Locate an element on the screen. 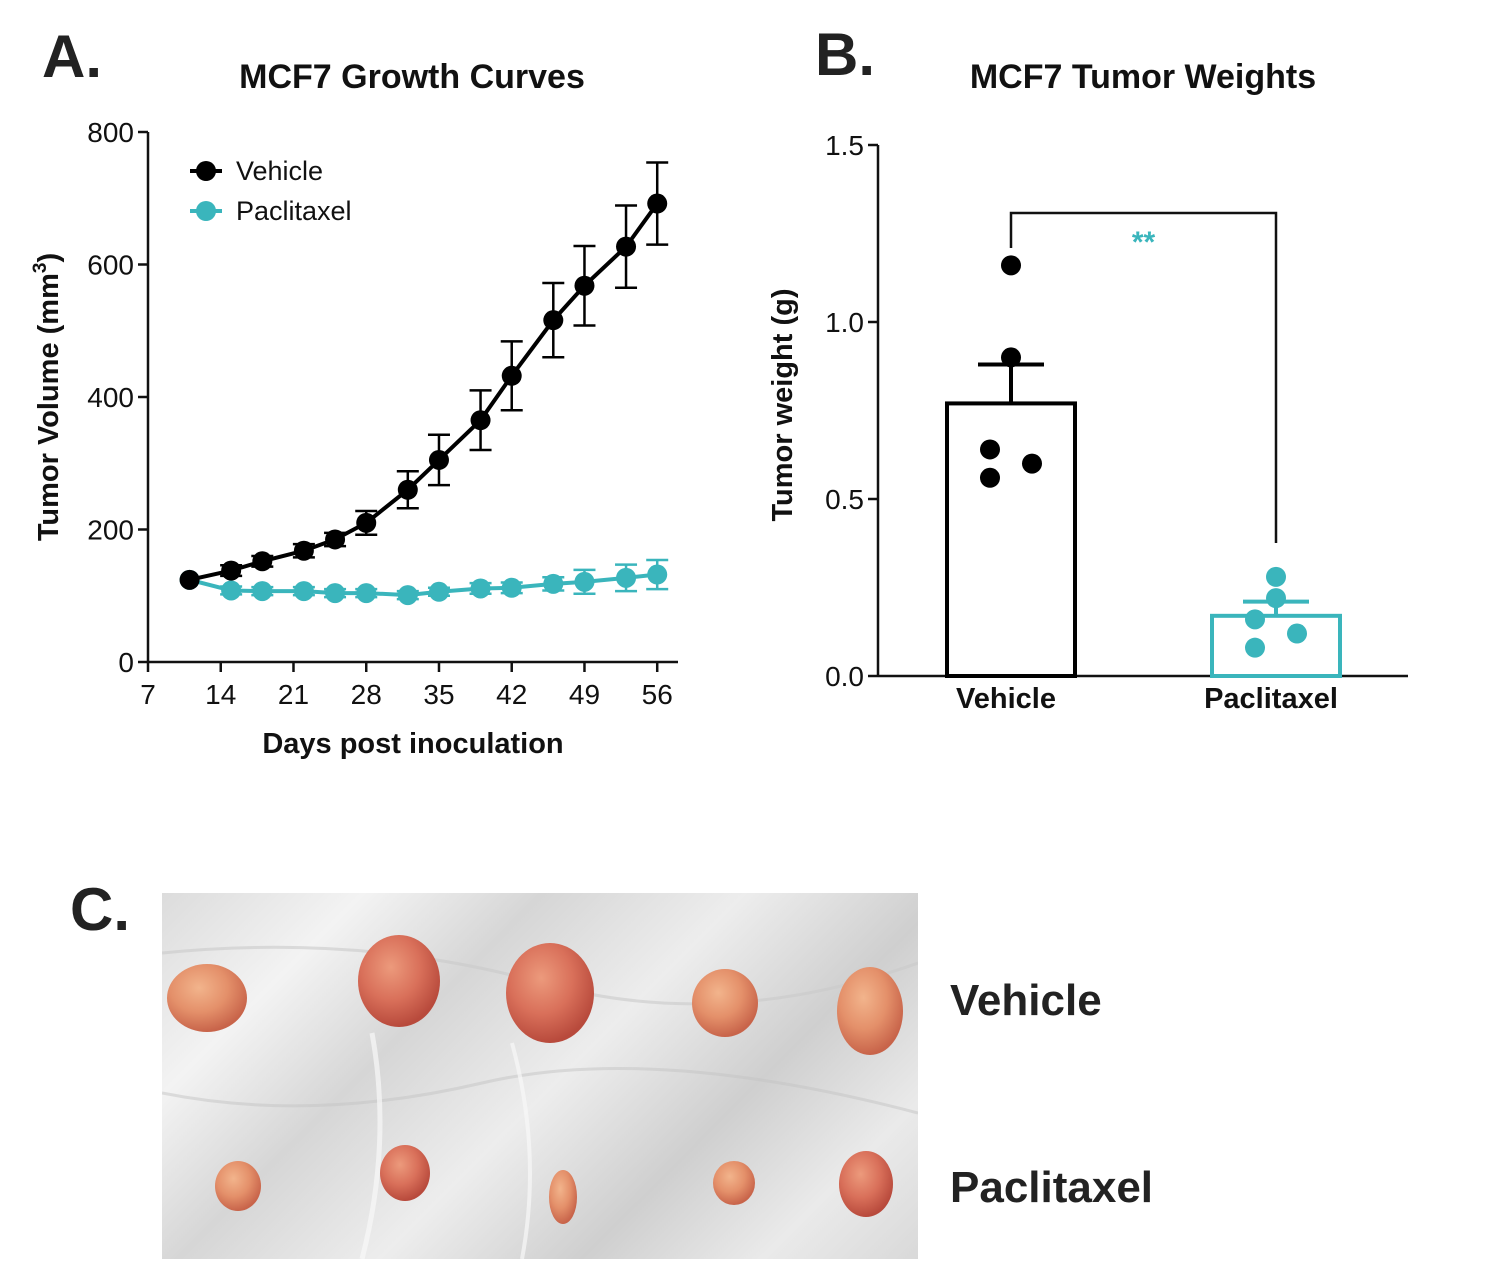 This screenshot has height=1264, width=1510. panel-a-letter: A. is located at coordinates (72, 56).